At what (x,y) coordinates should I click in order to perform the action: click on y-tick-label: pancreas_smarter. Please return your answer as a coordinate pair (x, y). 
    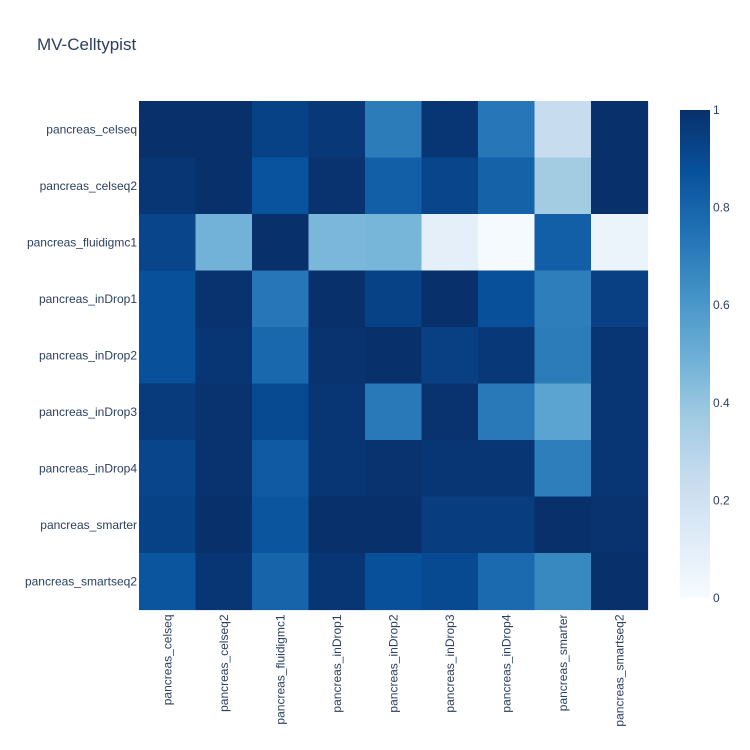
    Looking at the image, I should click on (88, 525).